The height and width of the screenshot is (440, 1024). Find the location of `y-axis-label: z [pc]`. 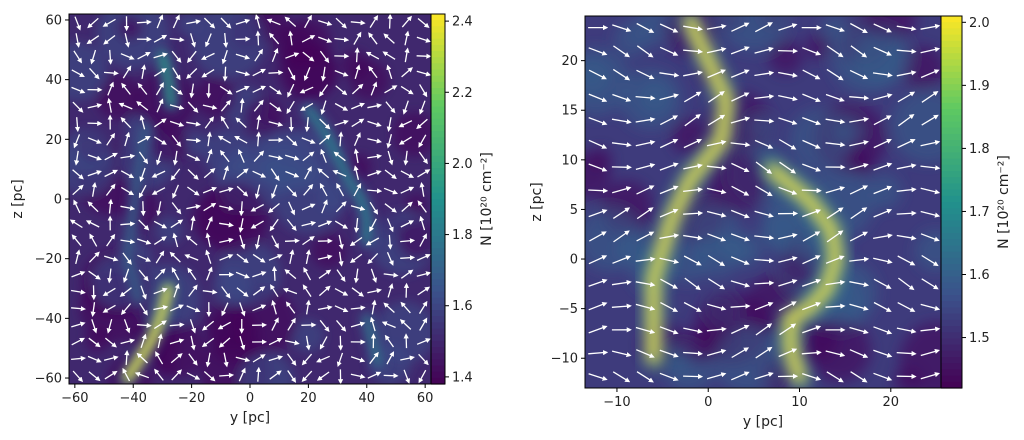

y-axis-label: z [pc] is located at coordinates (18, 198).